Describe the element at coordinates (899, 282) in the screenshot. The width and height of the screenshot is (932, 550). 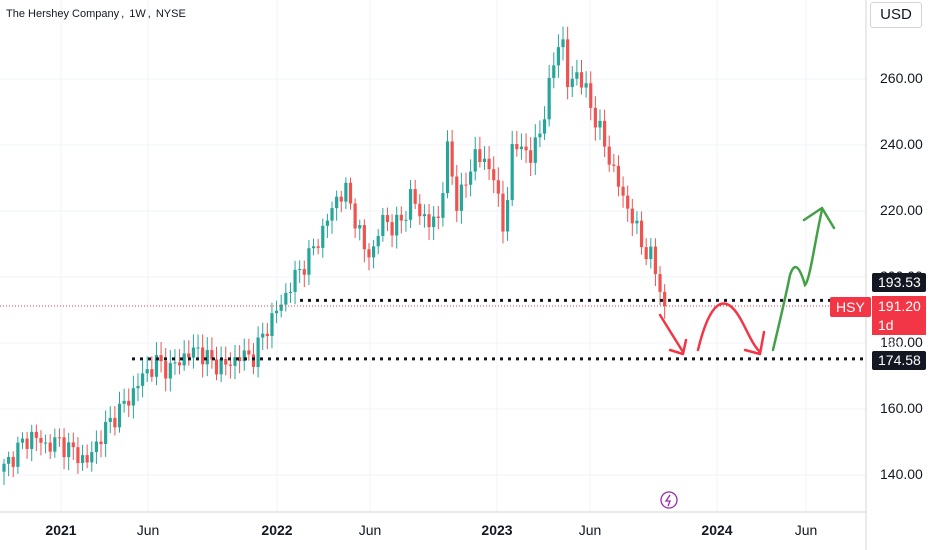
I see `level-badge-upper: 193.53` at that location.